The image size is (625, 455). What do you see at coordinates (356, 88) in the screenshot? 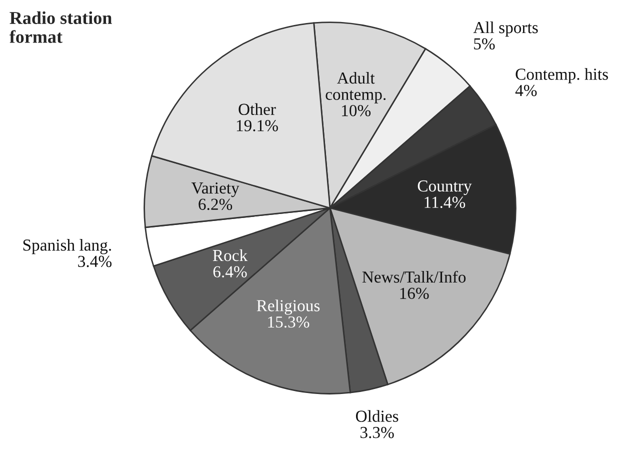
I see `slice-label: Adult contemp.` at bounding box center [356, 88].